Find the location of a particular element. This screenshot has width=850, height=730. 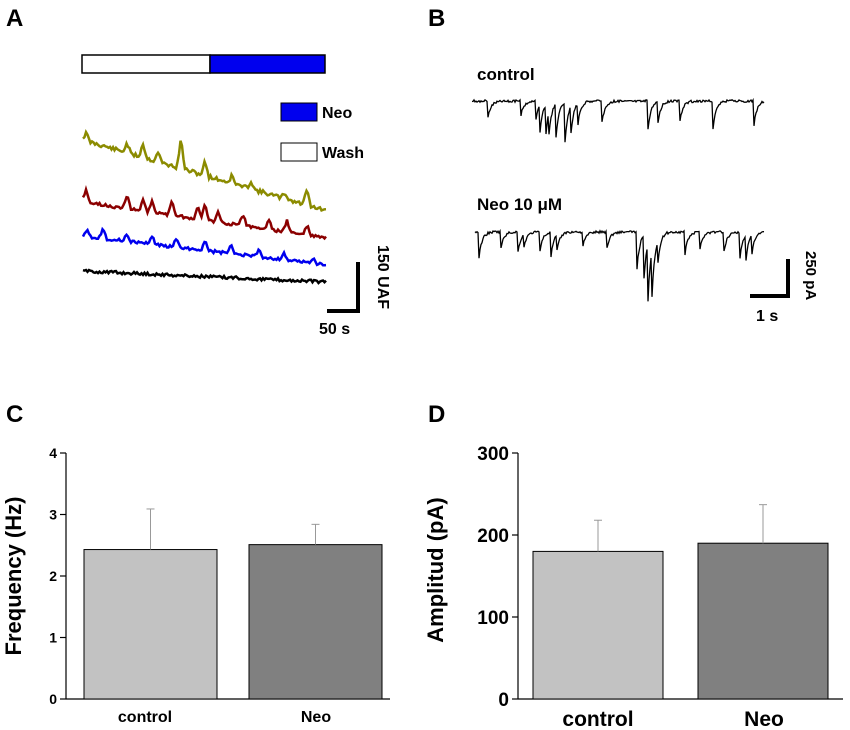

y-tick-label: 200 is located at coordinates (493, 536).